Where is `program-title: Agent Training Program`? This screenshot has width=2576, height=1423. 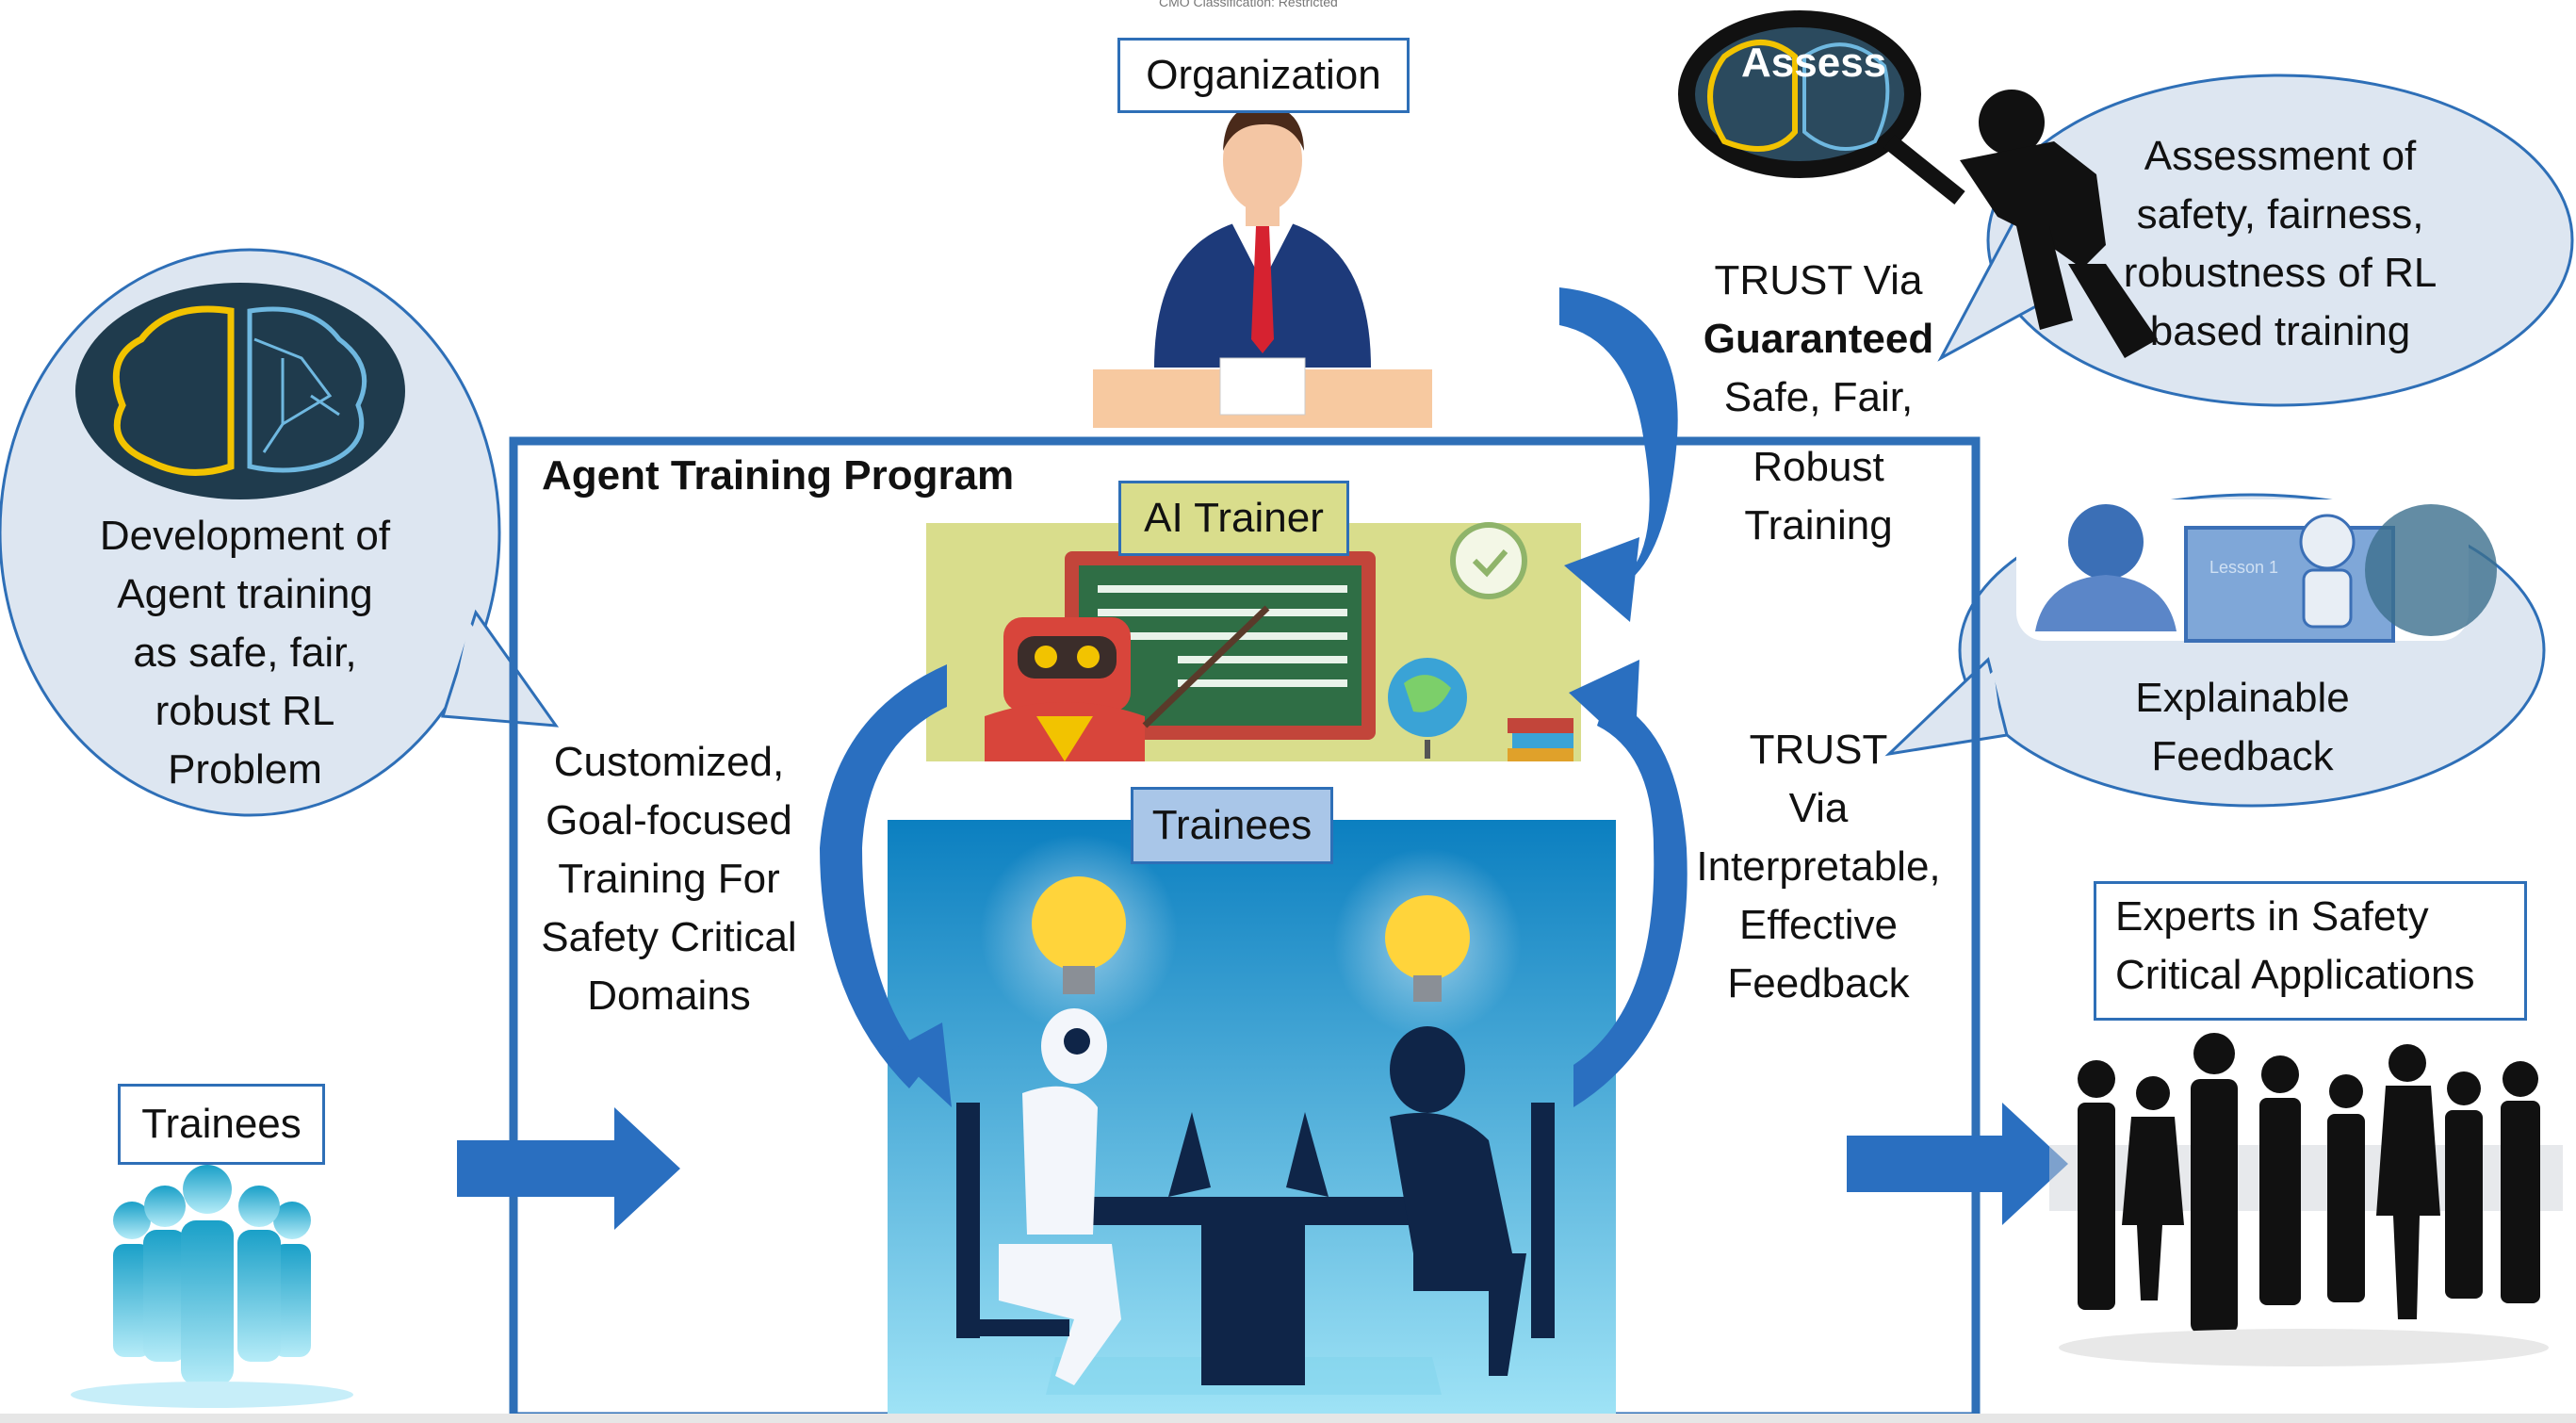
program-title: Agent Training Program is located at coordinates (778, 475).